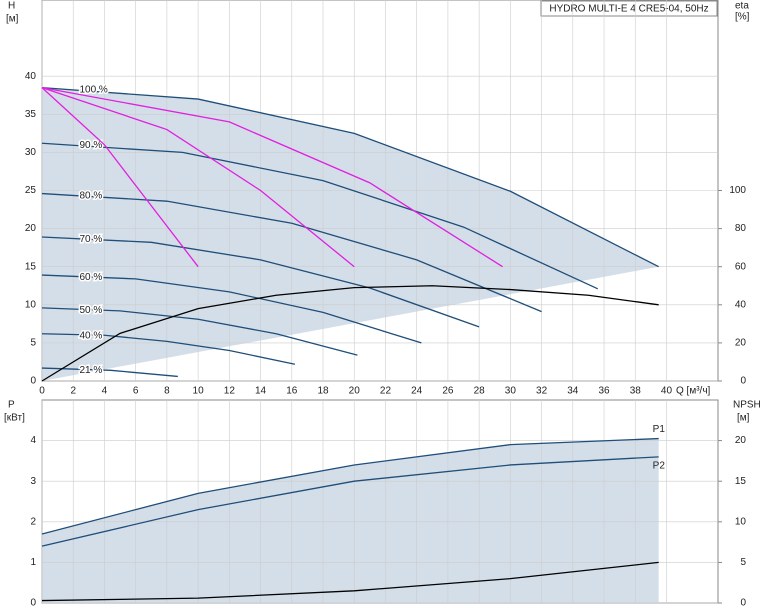  Describe the element at coordinates (14, 418) in the screenshot. I see `y-unit: [кВт]` at that location.